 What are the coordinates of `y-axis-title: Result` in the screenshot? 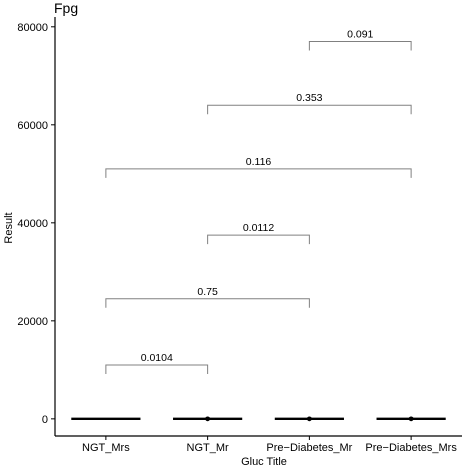 It's located at (9, 227).